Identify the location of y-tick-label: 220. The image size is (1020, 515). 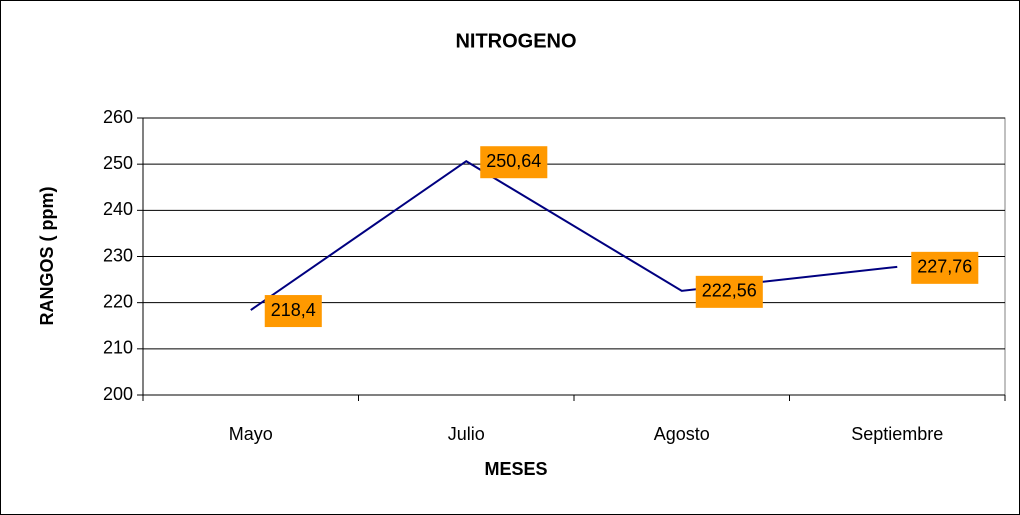
(118, 301).